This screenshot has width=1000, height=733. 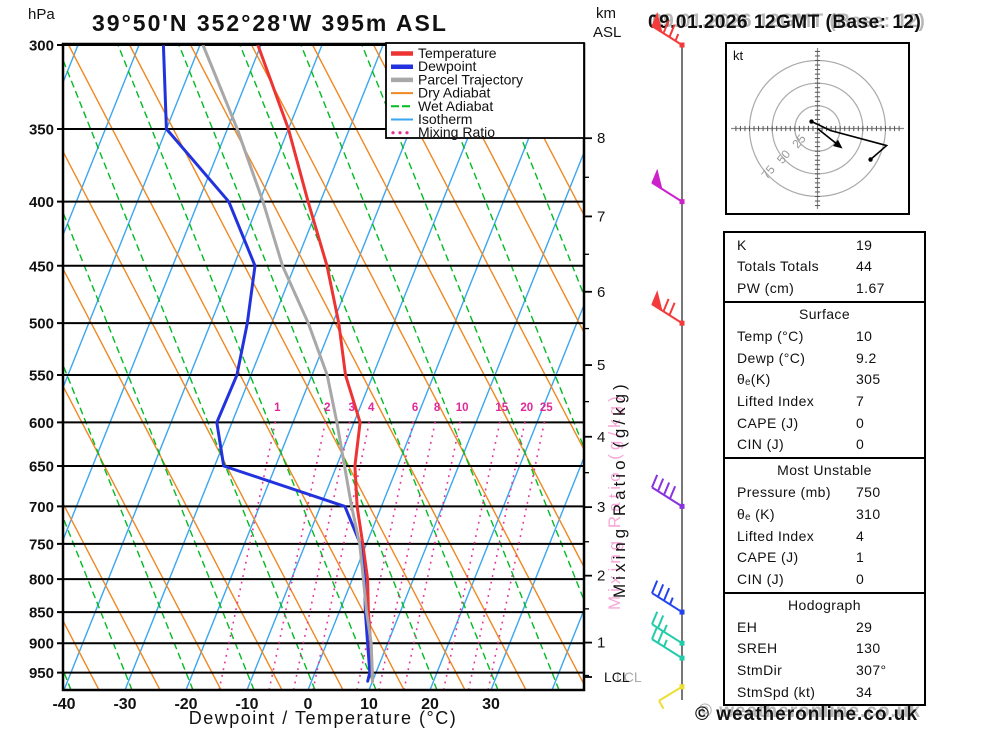 What do you see at coordinates (866, 357) in the screenshot?
I see `info-row-value: 9.2` at bounding box center [866, 357].